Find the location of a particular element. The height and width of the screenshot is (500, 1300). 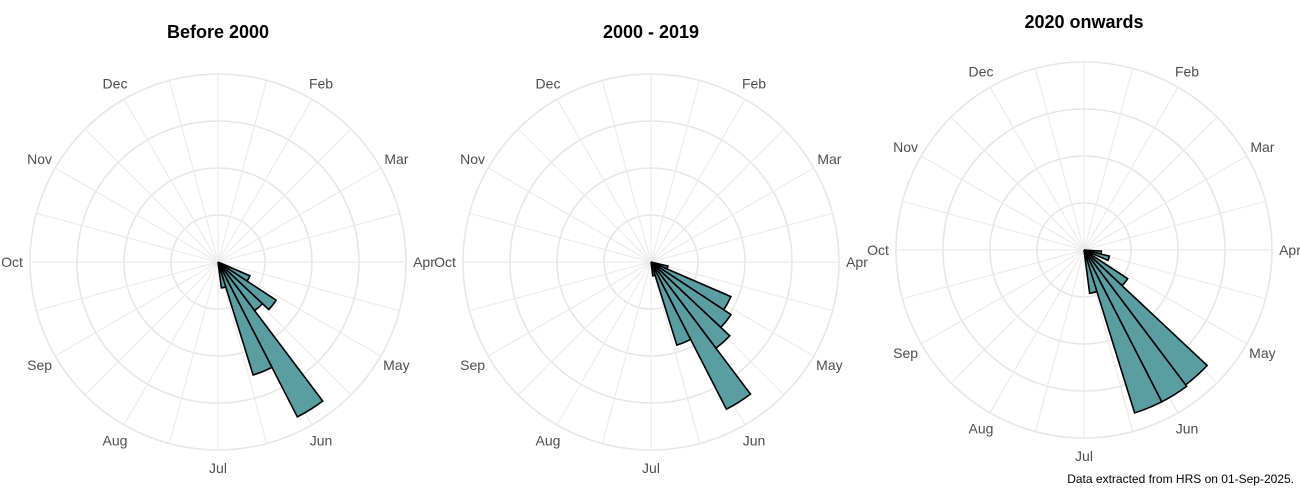

data-source-caption: Data extracted from HRS on 01-Sep-2025. is located at coordinates (1180, 479).